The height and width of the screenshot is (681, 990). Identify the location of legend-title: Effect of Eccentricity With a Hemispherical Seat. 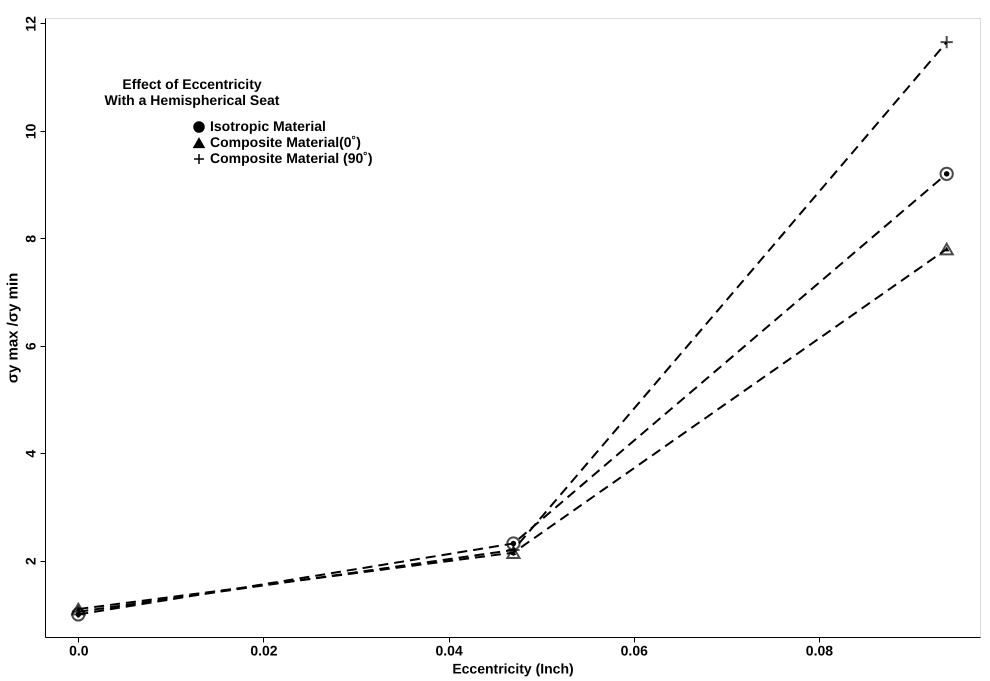
(192, 92).